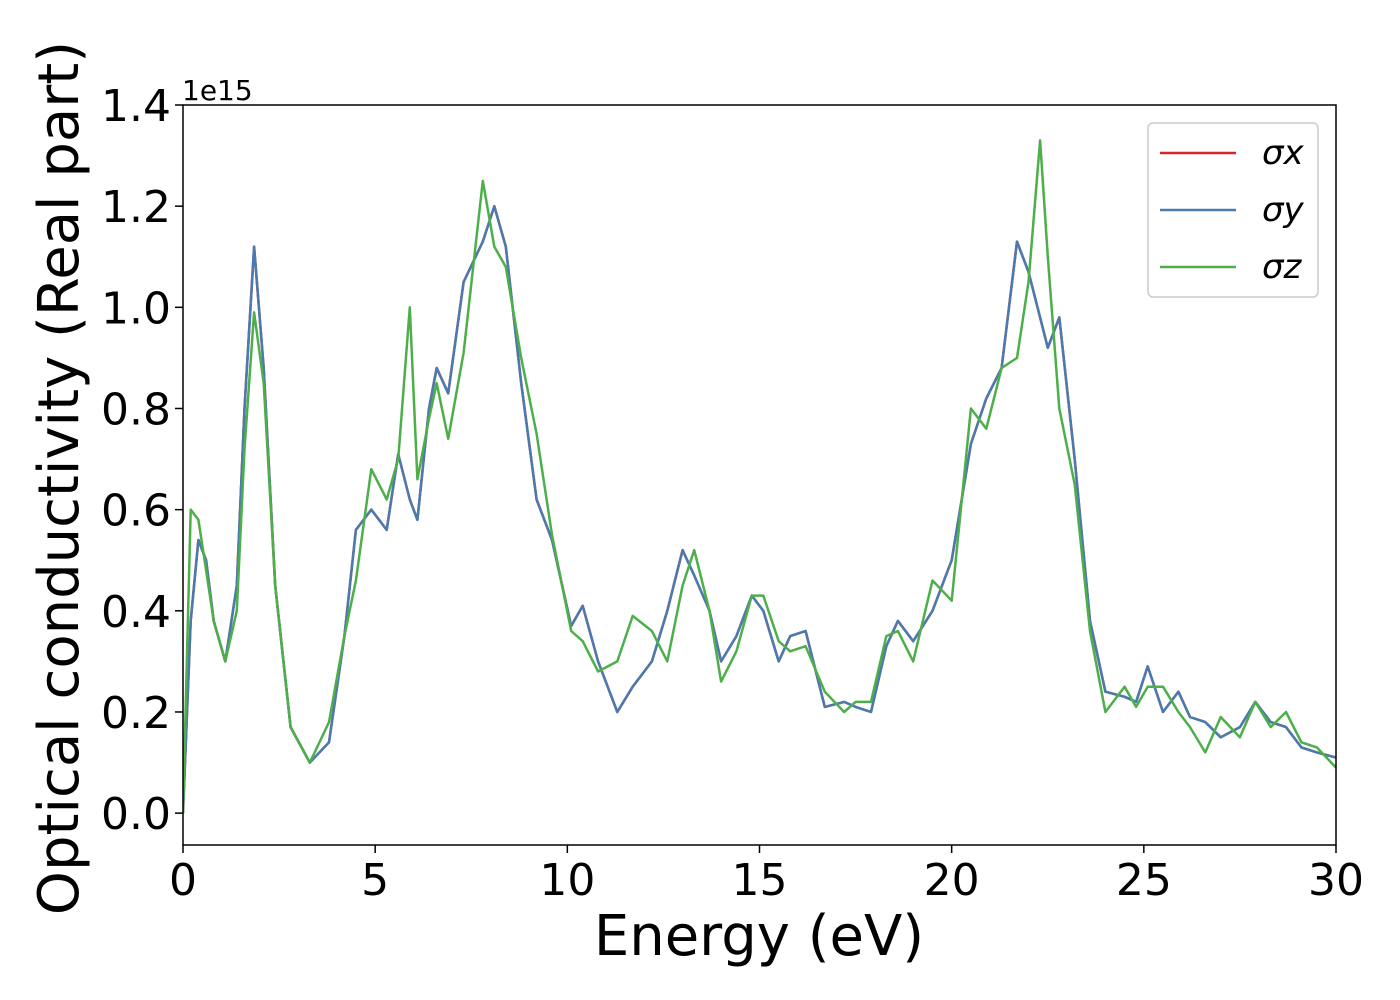 The width and height of the screenshot is (1400, 1000). I want to click on x-axis-label: Energy (eV), so click(759, 936).